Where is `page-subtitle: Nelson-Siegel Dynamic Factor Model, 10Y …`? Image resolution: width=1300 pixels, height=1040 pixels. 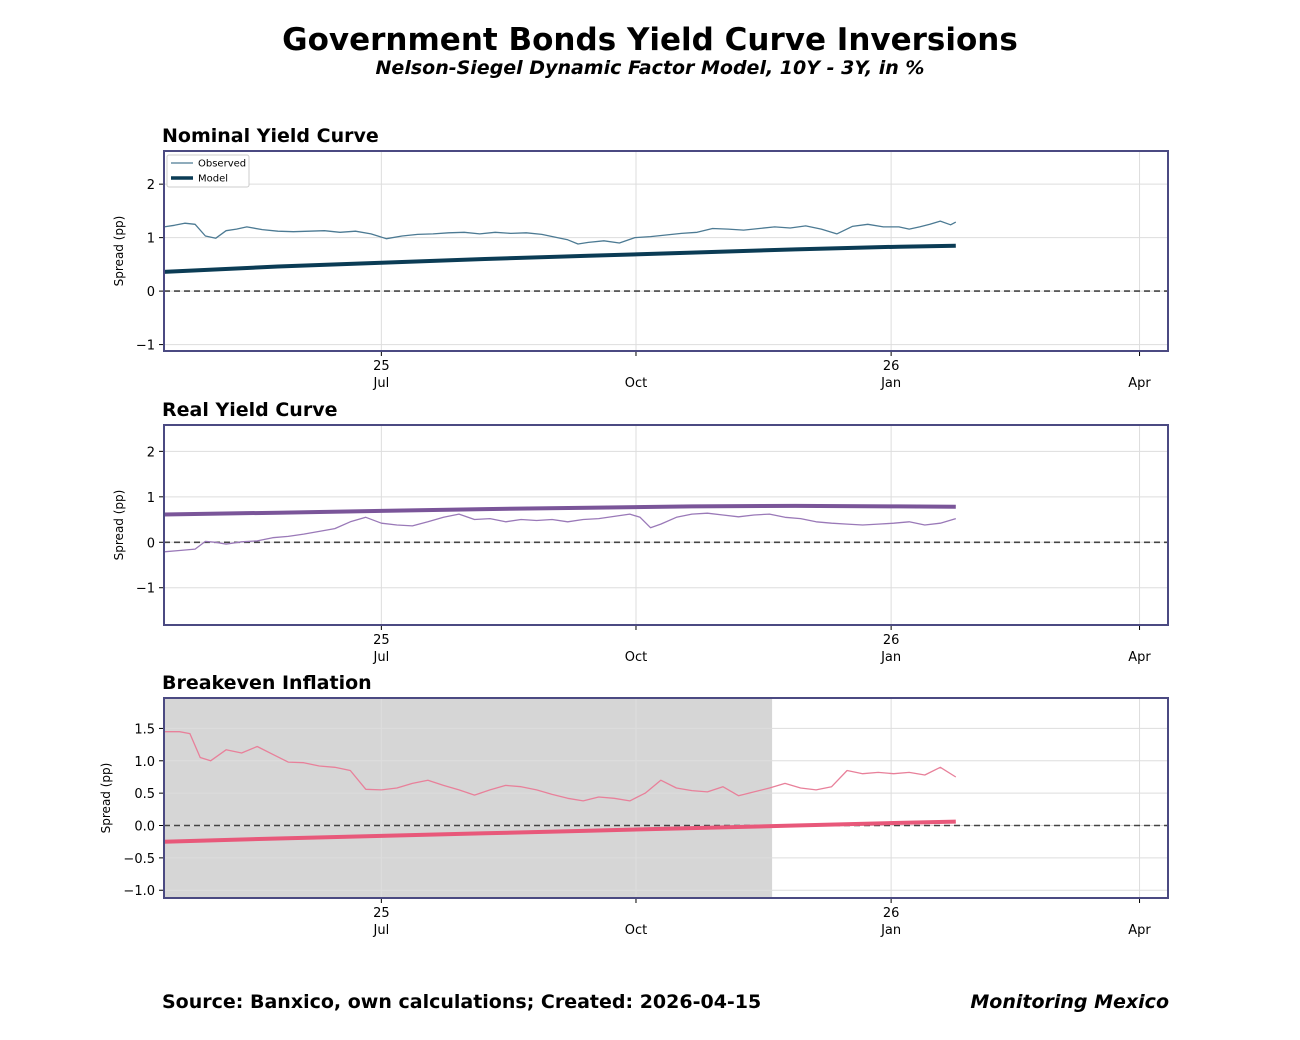
page-subtitle: Nelson-Siegel Dynamic Factor Model, 10Y … is located at coordinates (650, 68).